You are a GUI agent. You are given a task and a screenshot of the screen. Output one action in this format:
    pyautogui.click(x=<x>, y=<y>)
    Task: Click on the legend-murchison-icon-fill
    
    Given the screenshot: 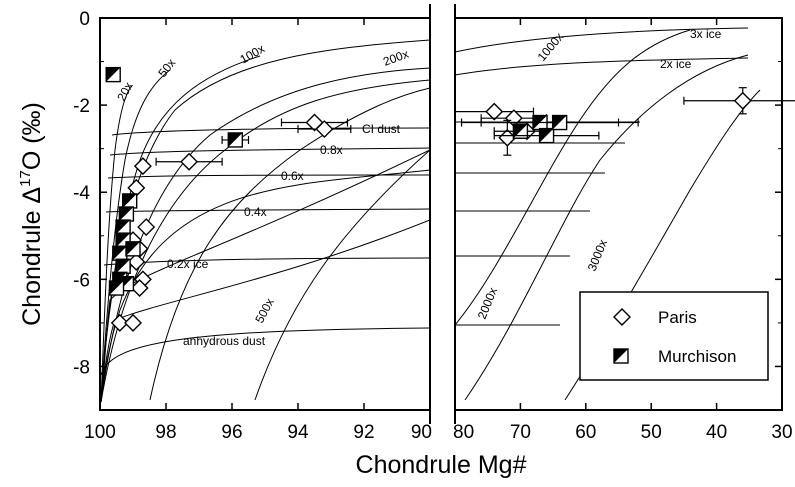 What is the action you would take?
    pyautogui.click(x=621, y=356)
    